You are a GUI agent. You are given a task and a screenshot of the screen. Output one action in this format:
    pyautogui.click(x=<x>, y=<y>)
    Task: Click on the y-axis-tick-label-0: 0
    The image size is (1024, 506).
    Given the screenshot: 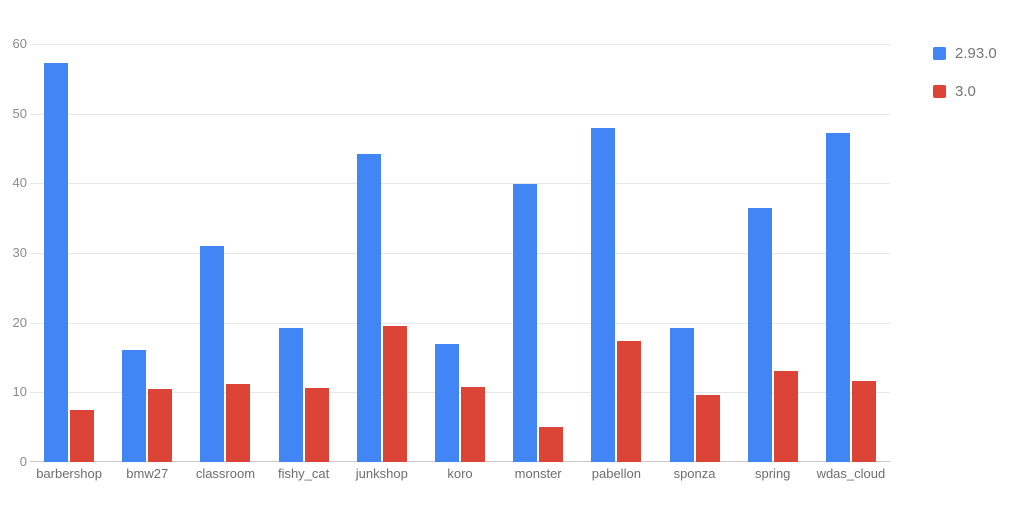 What is the action you would take?
    pyautogui.click(x=23, y=461)
    